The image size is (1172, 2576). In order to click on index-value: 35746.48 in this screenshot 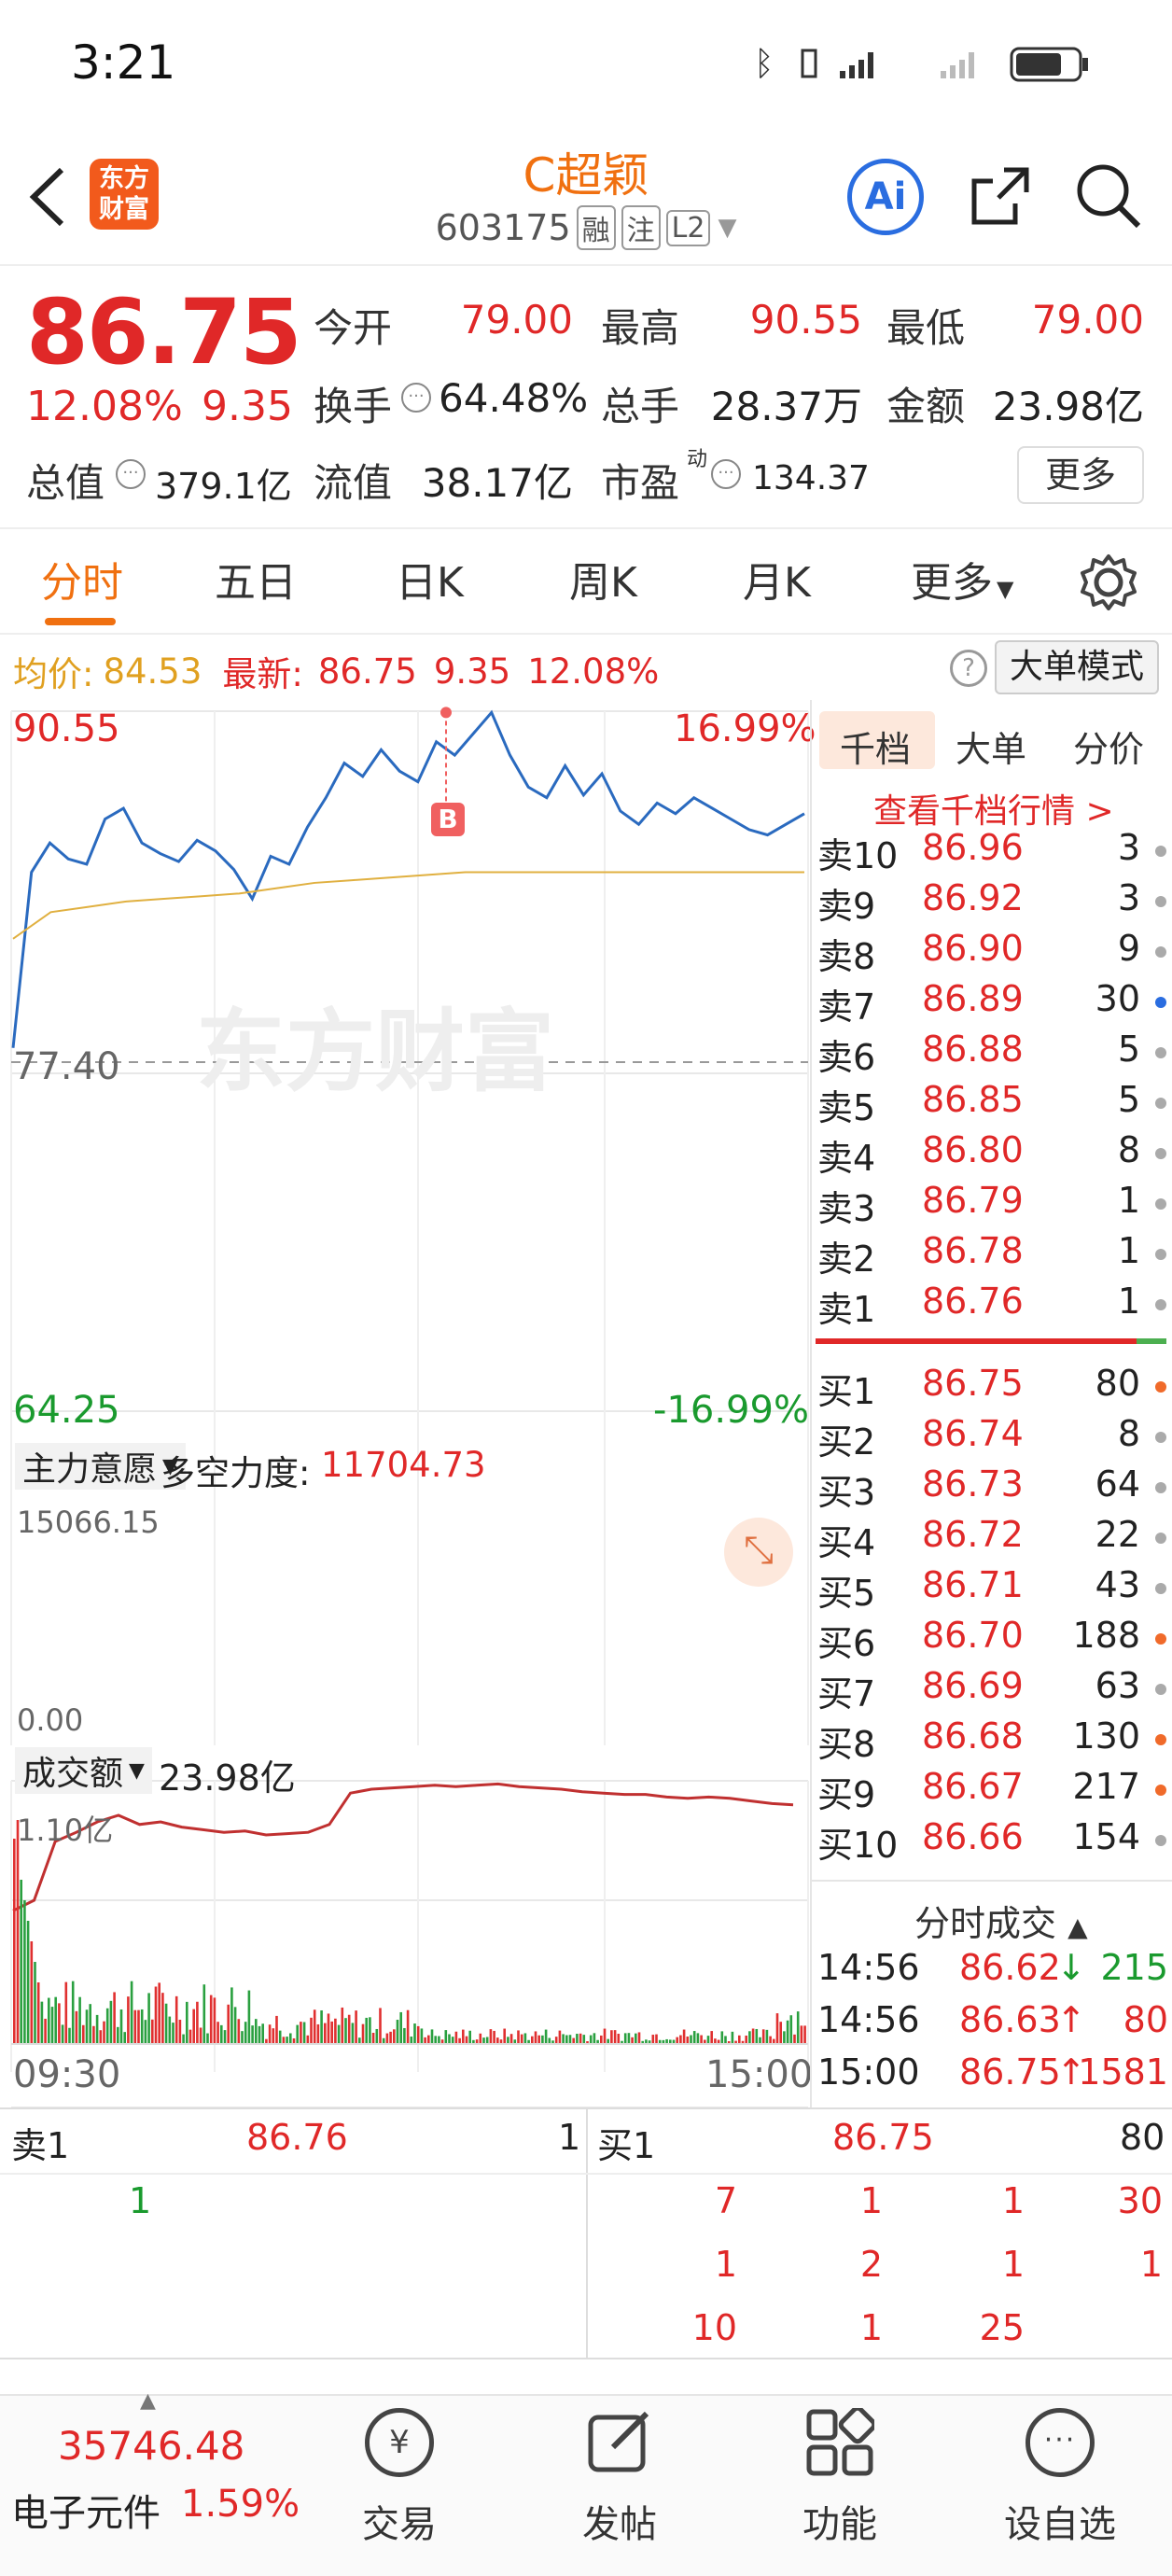, I will do `click(151, 2446)`.